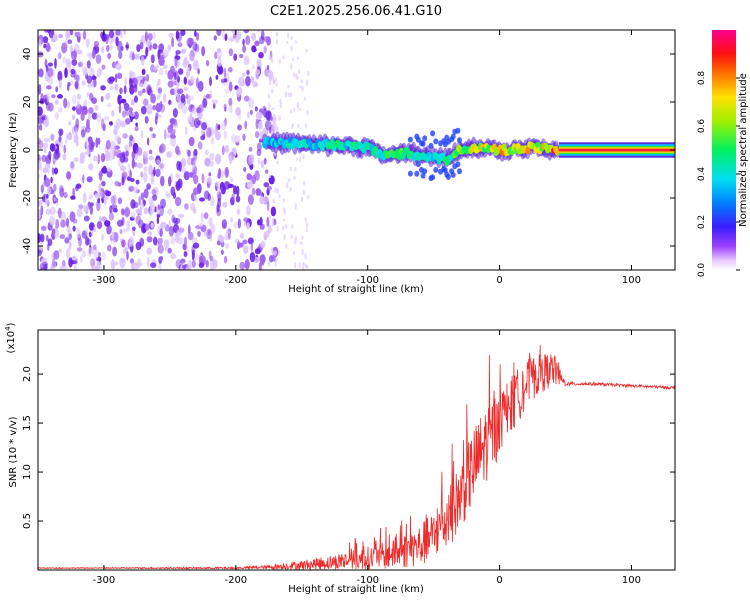  What do you see at coordinates (27, 521) in the screenshot?
I see `snr-y-tick-label: 0.5` at bounding box center [27, 521].